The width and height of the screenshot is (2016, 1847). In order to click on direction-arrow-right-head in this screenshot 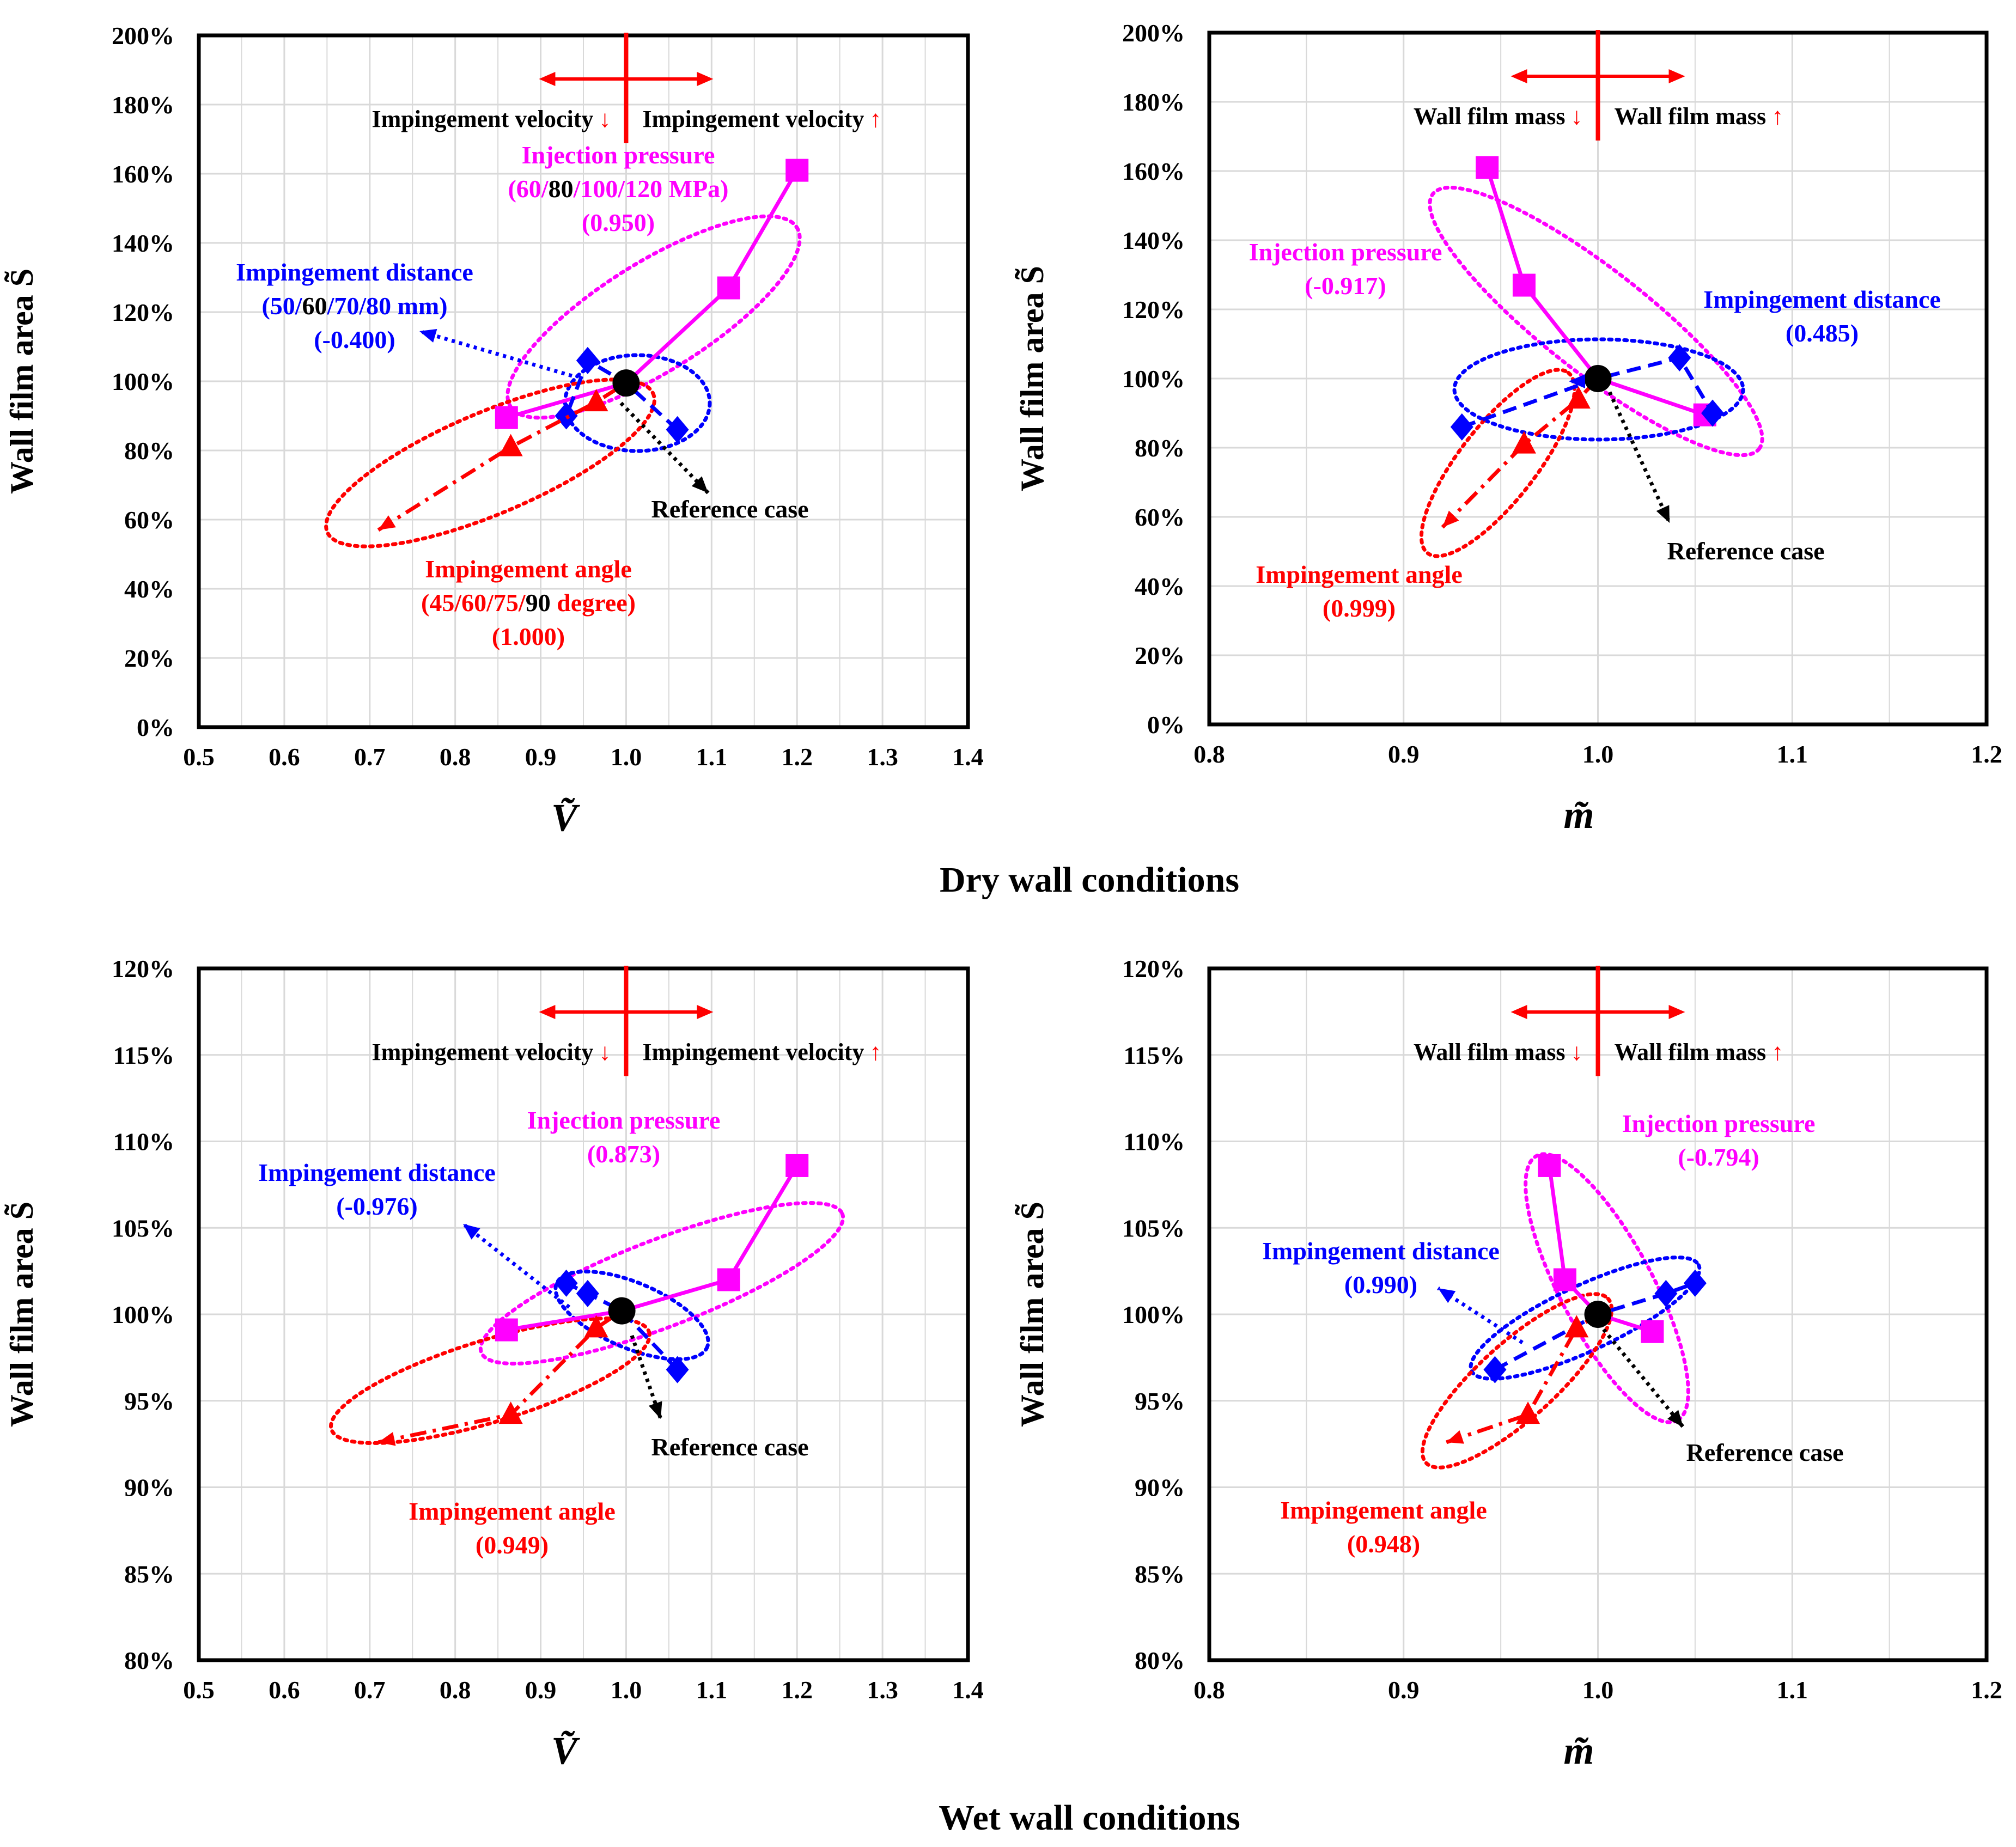, I will do `click(1676, 76)`.